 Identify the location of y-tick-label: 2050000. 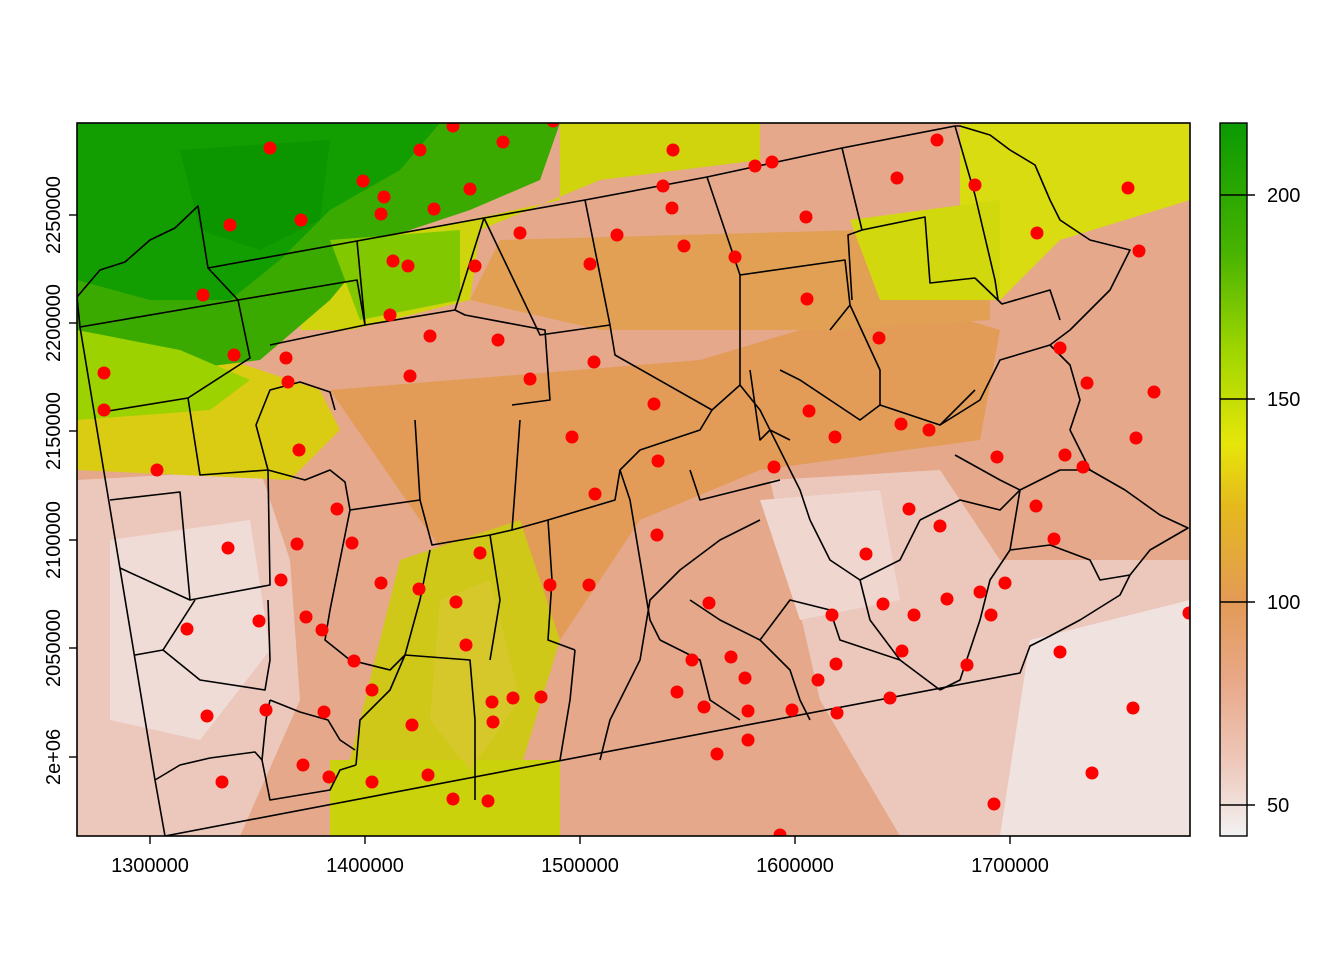
(54, 648).